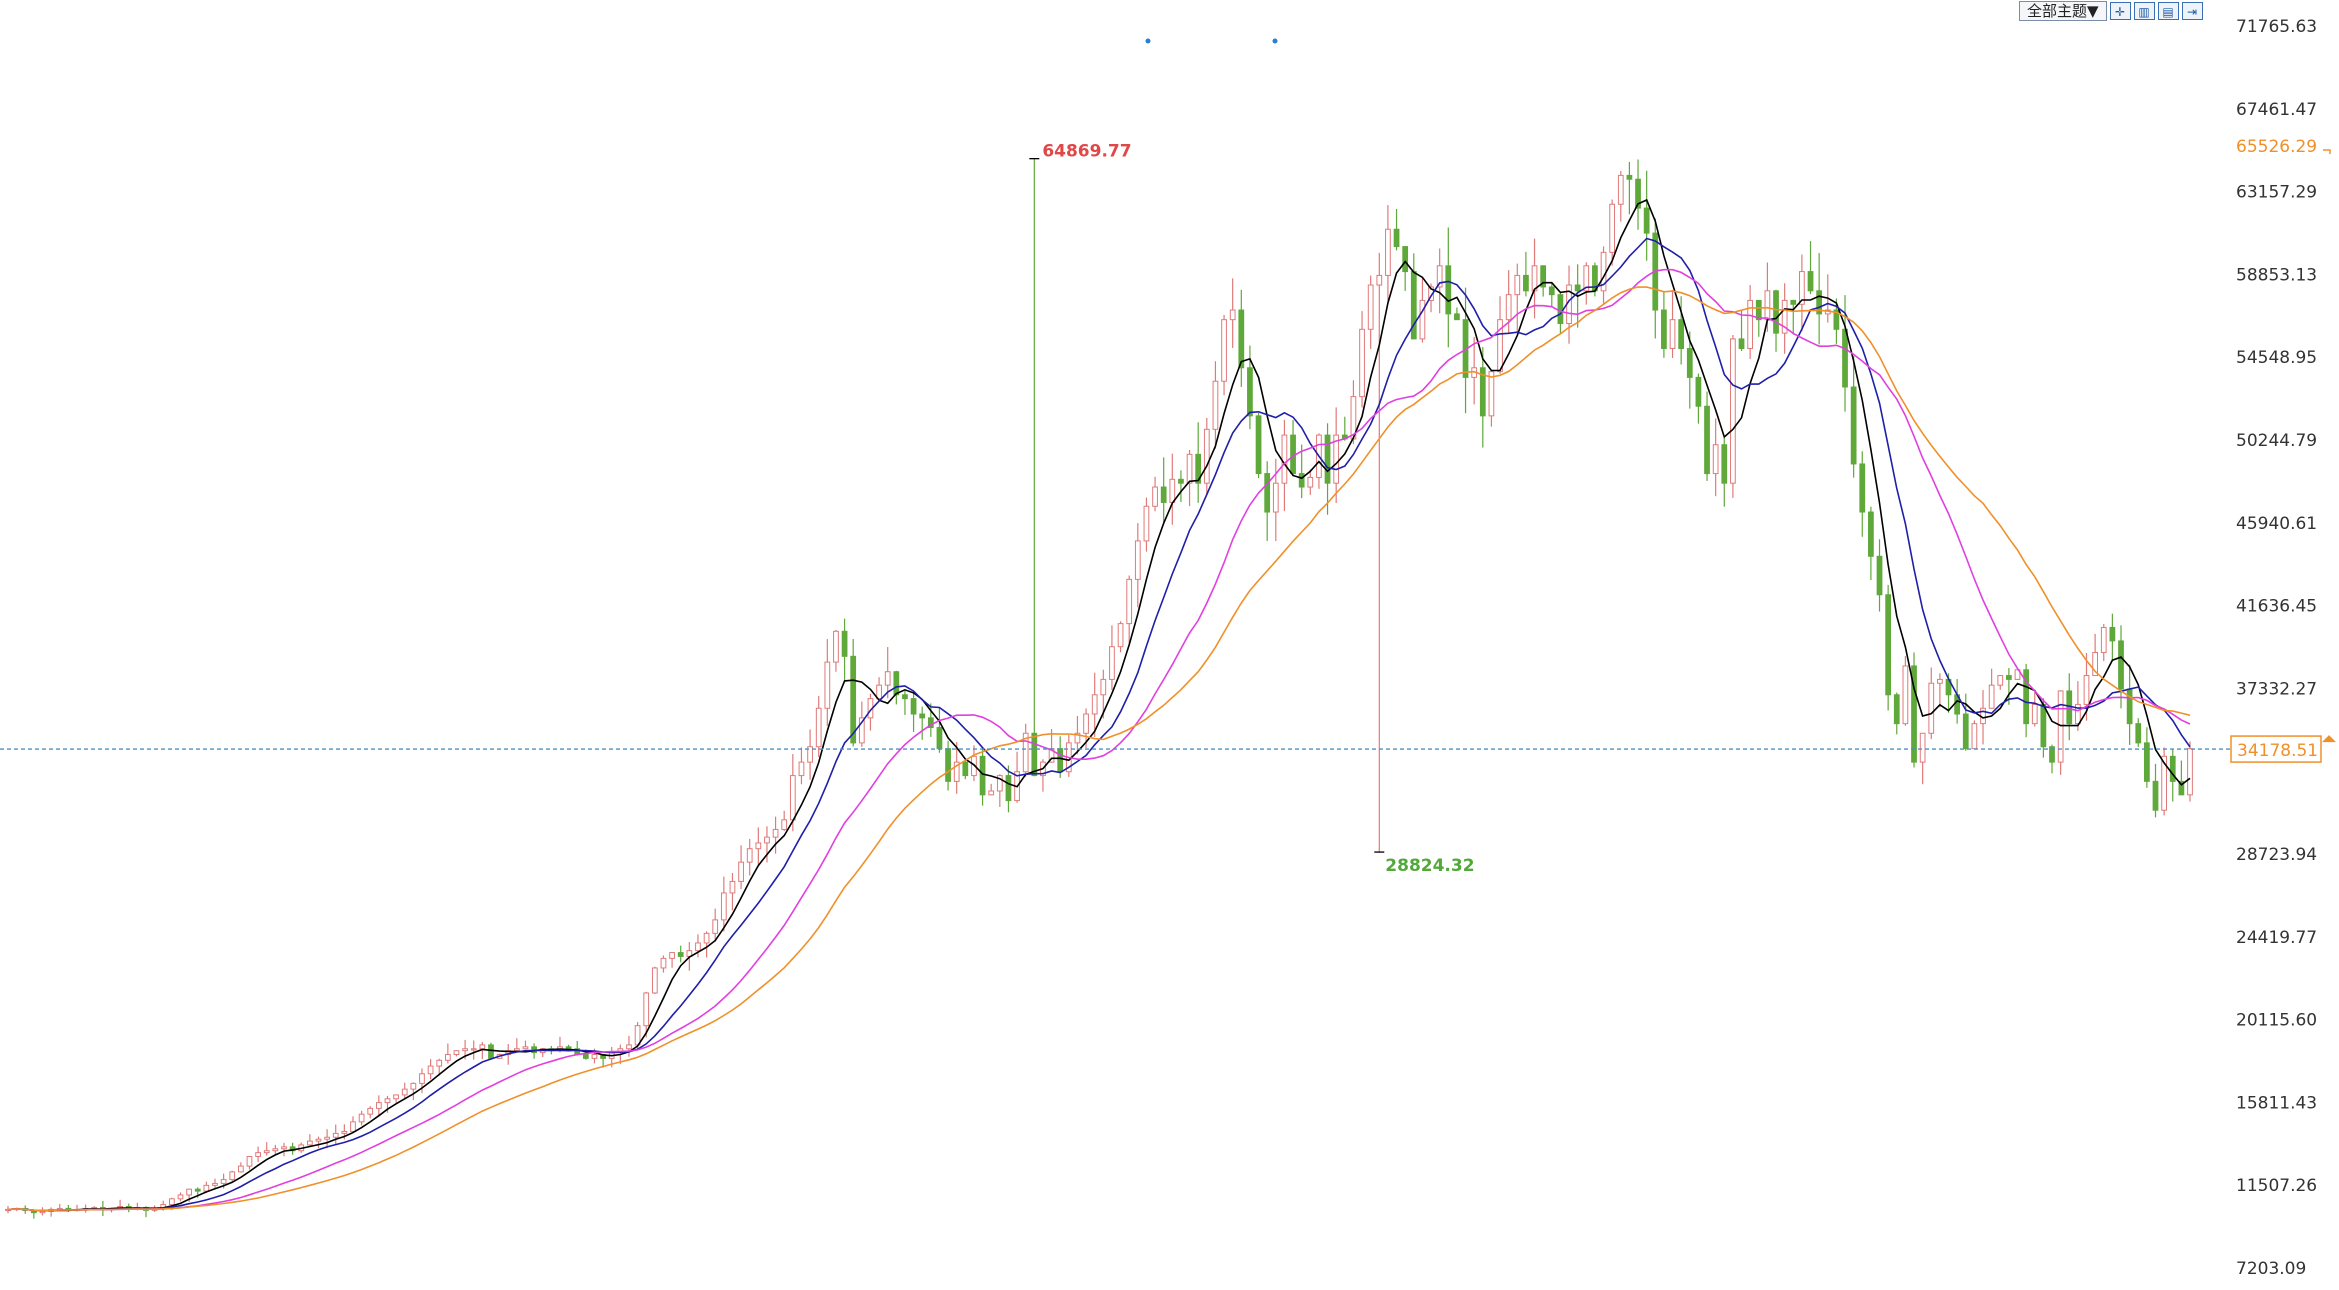 The width and height of the screenshot is (2339, 1290). Describe the element at coordinates (2276, 193) in the screenshot. I see `y-tick-label: 63157.29` at that location.